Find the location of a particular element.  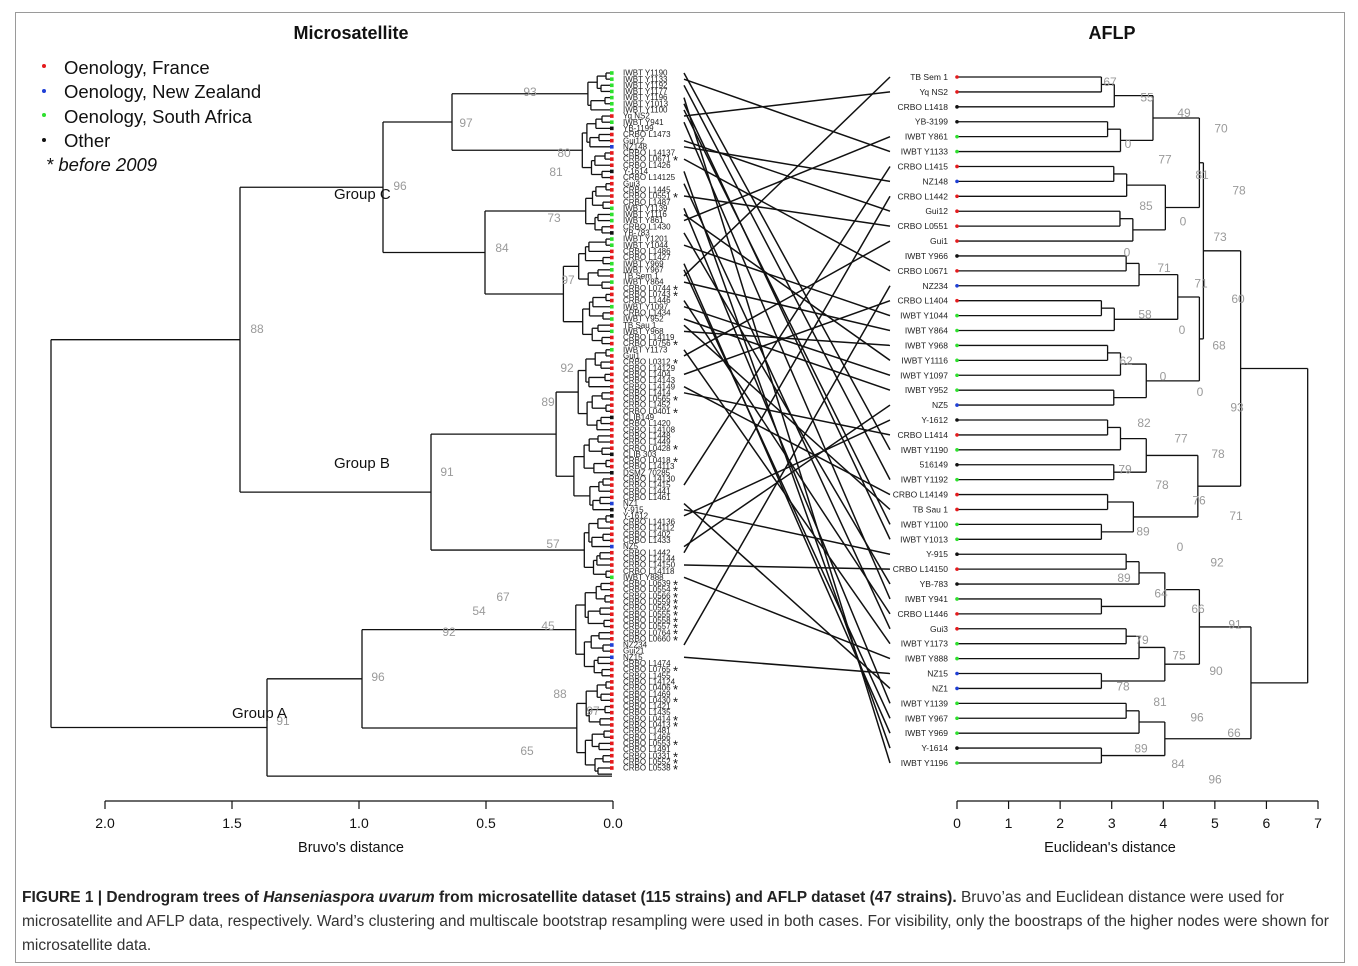

tick-label: 5 is located at coordinates (1215, 823).